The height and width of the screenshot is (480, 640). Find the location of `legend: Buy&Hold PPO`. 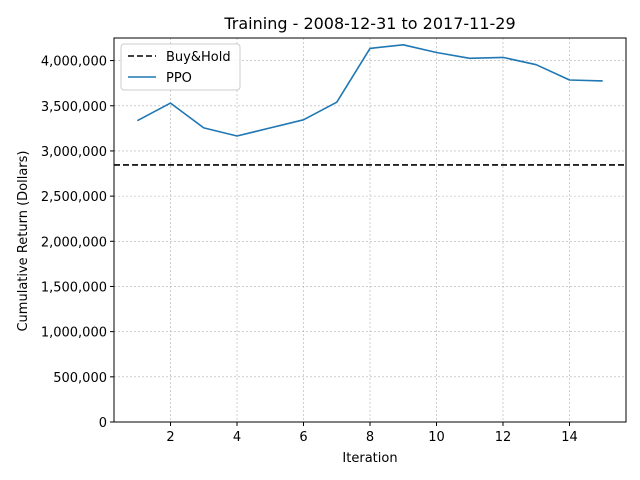

legend: Buy&Hold PPO is located at coordinates (180, 67).